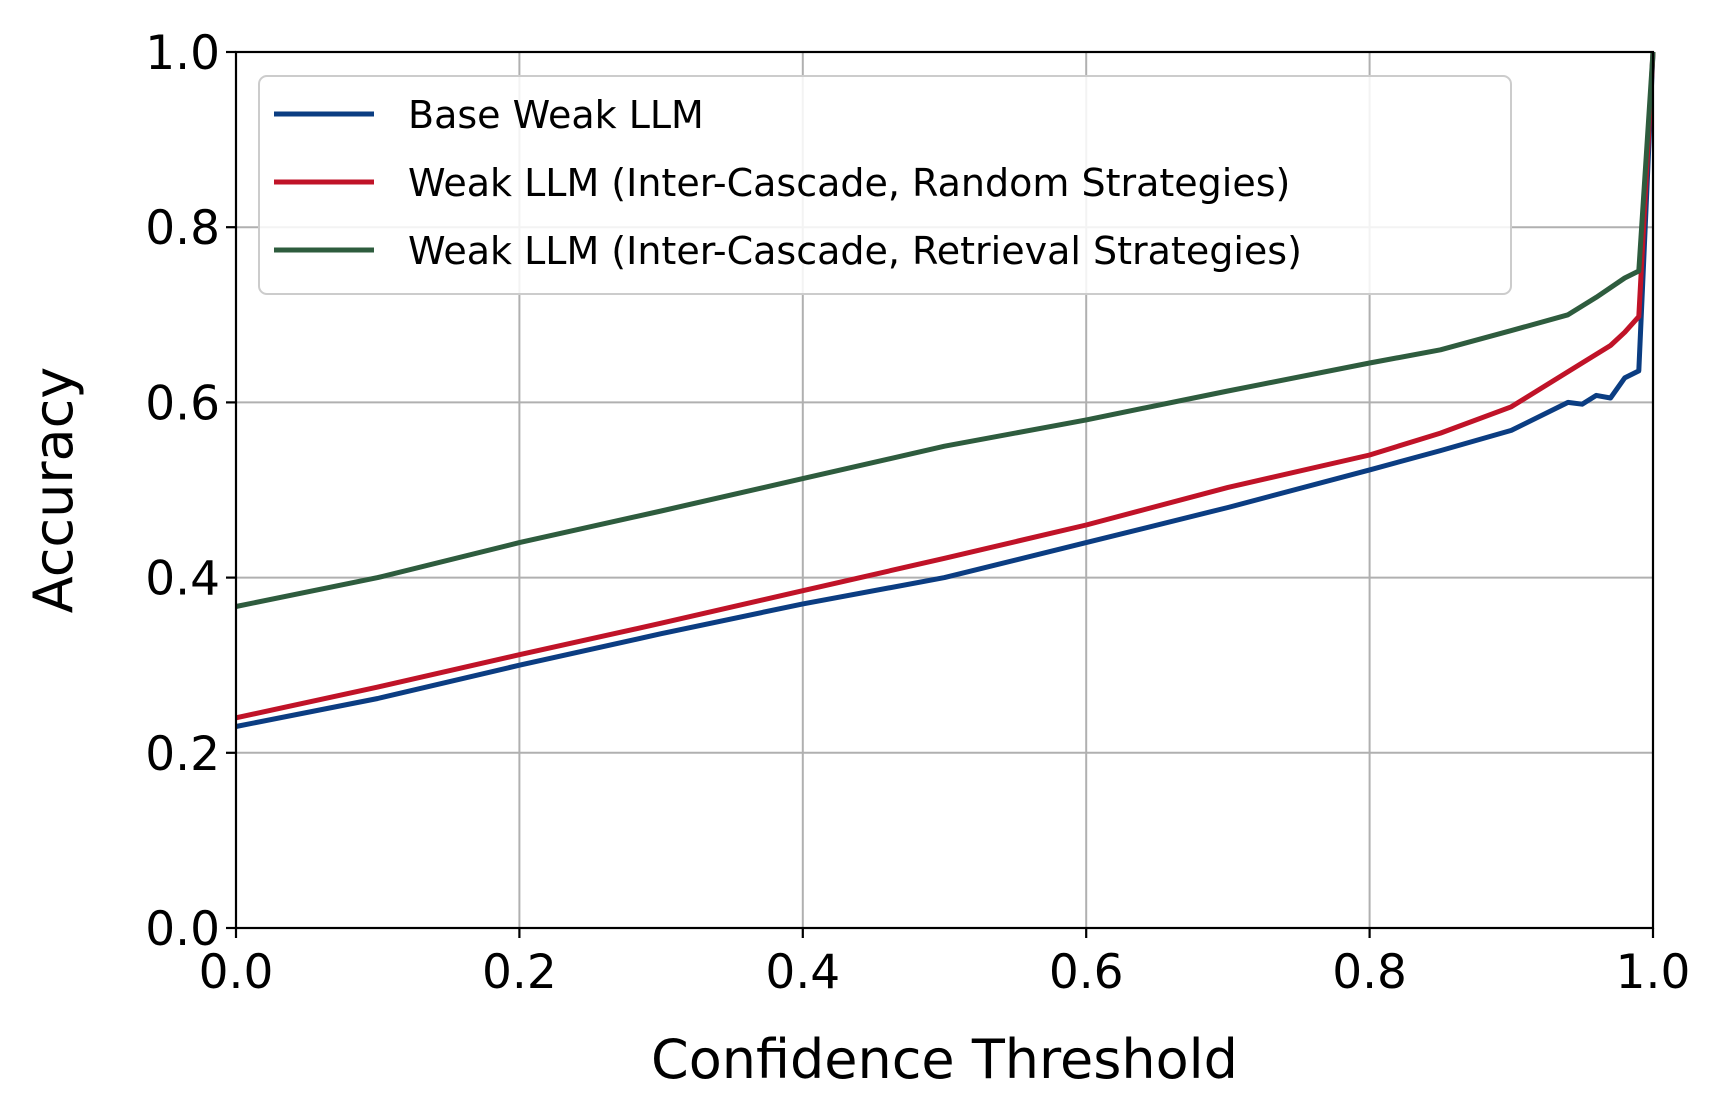 The width and height of the screenshot is (1721, 1117). I want to click on y-tick-label: 0.2, so click(182, 754).